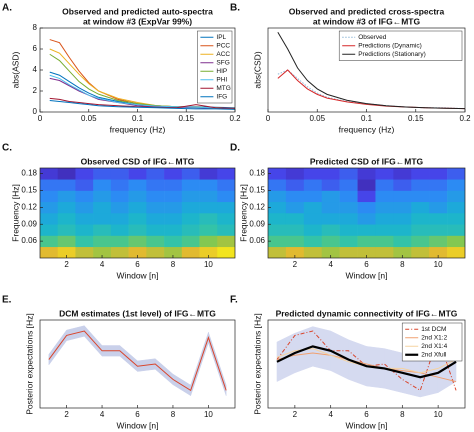 The image size is (474, 432). What do you see at coordinates (372, 37) in the screenshot?
I see `legend-label: Observed` at bounding box center [372, 37].